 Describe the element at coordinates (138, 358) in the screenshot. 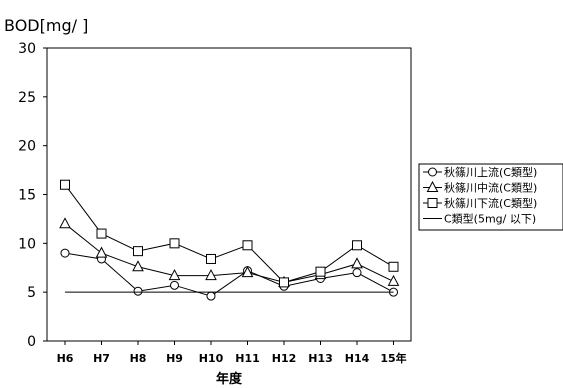

I see `x-tick-label: H8` at that location.